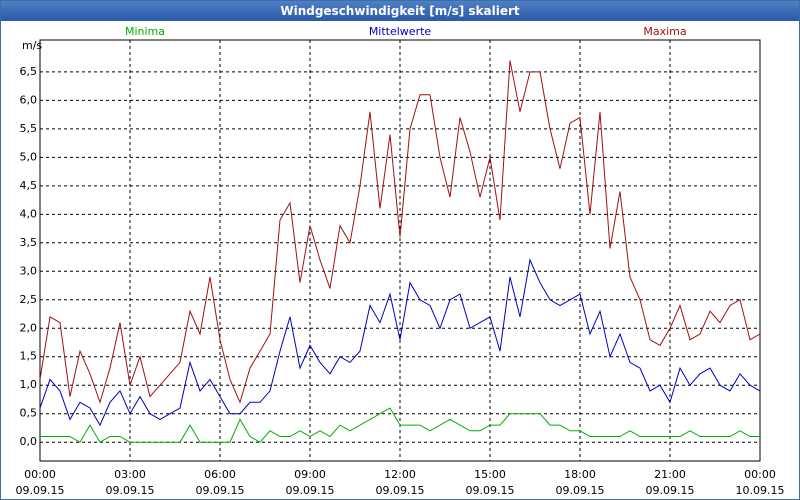 This screenshot has height=500, width=800. Describe the element at coordinates (29, 213) in the screenshot. I see `y-tick-label: 4,0` at that location.